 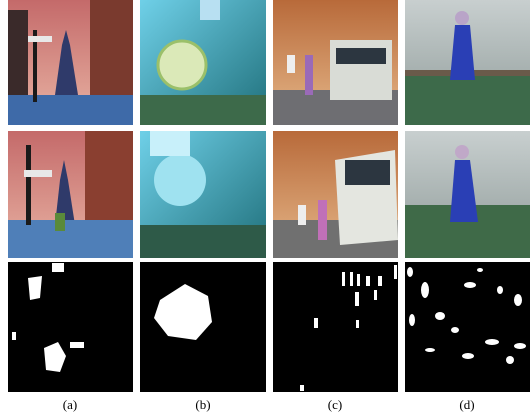 What do you see at coordinates (203, 62) in the screenshot?
I see `image-b1` at bounding box center [203, 62].